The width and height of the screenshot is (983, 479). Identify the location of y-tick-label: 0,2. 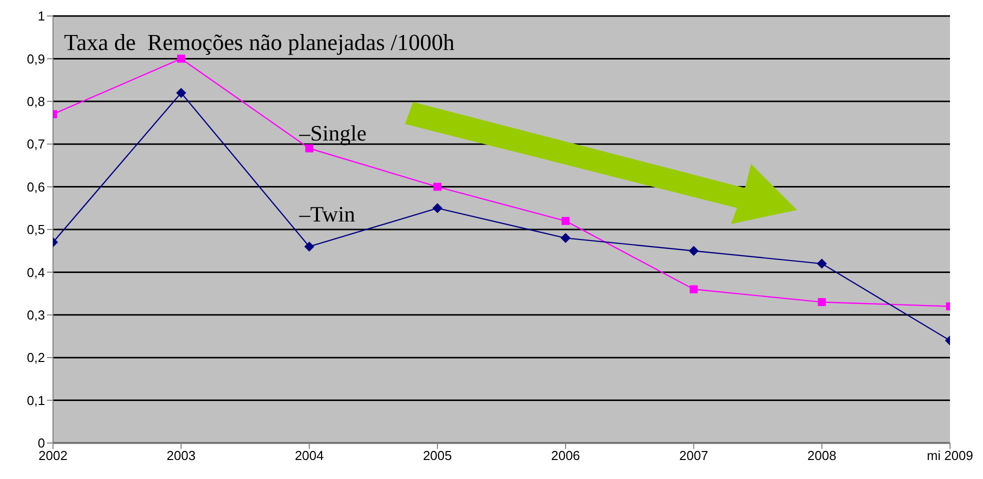
(35, 358).